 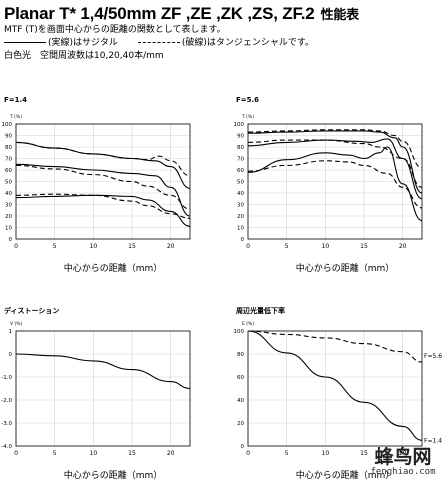 What do you see at coordinates (83, 43) in the screenshot?
I see `legend-solid-text: (実線)はサジタル` at bounding box center [83, 43].